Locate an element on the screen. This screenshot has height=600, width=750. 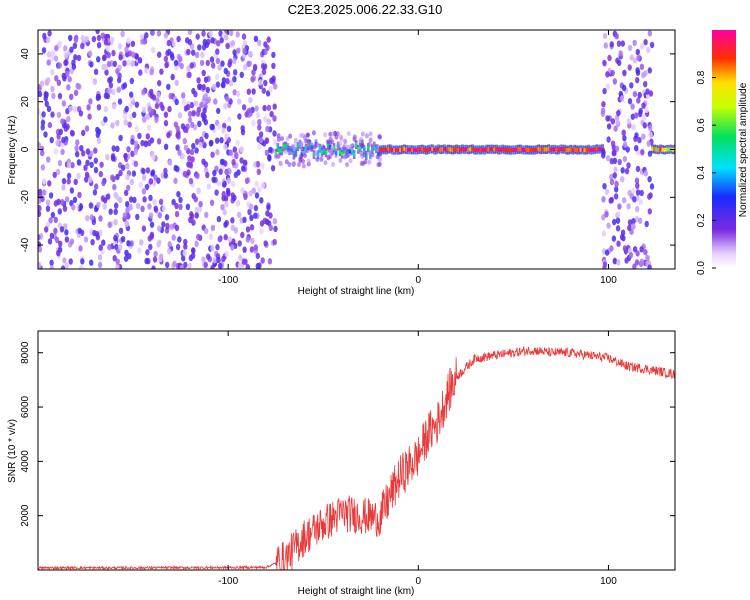
y-tick-label: 20 is located at coordinates (25, 102).